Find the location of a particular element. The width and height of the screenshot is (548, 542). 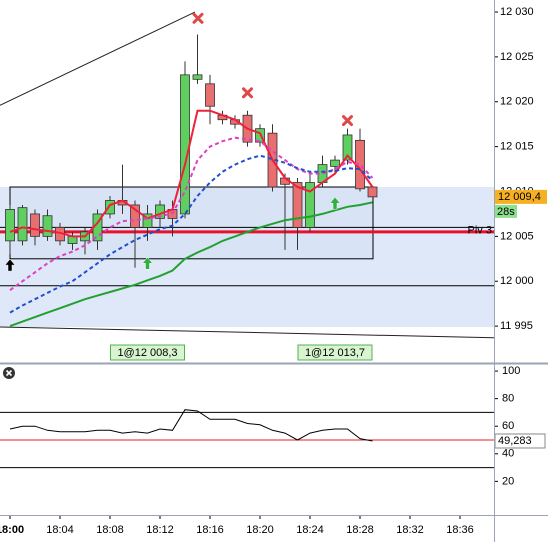

close-button is located at coordinates (9, 373).